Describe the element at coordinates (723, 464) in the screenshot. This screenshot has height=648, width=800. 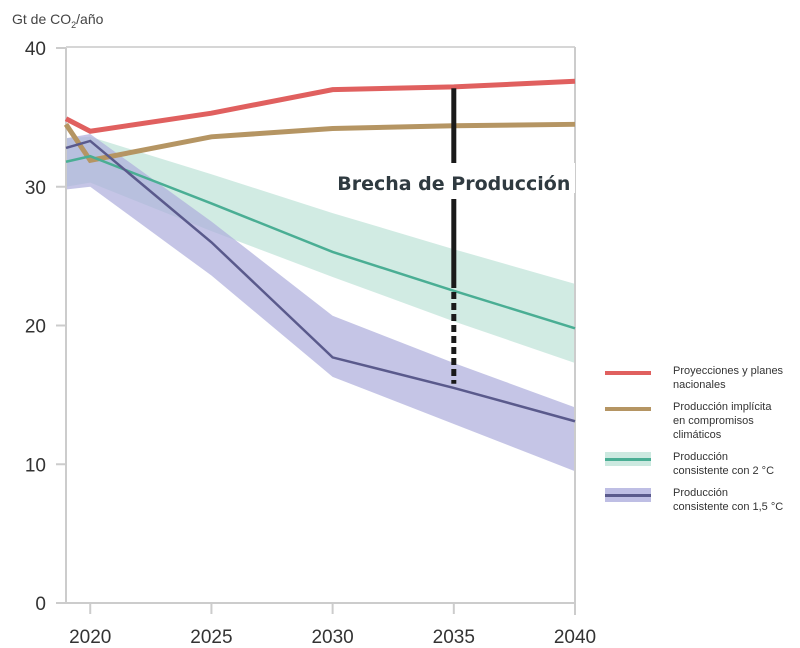
I see `legend-label: Producción consistente con 2 °C` at that location.